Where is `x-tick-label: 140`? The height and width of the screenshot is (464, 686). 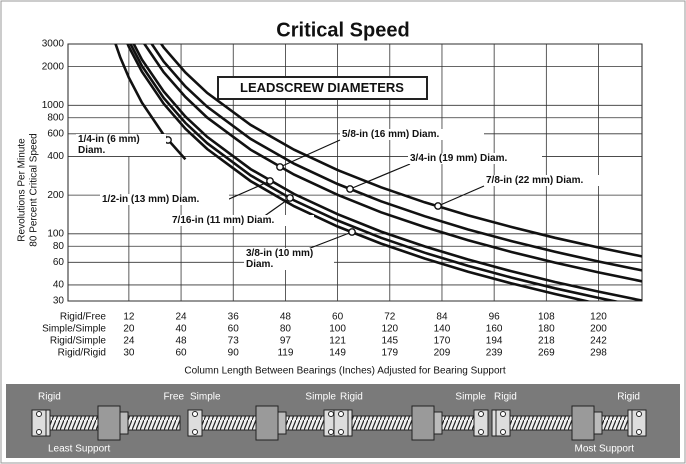
x-tick-label: 140 is located at coordinates (442, 329).